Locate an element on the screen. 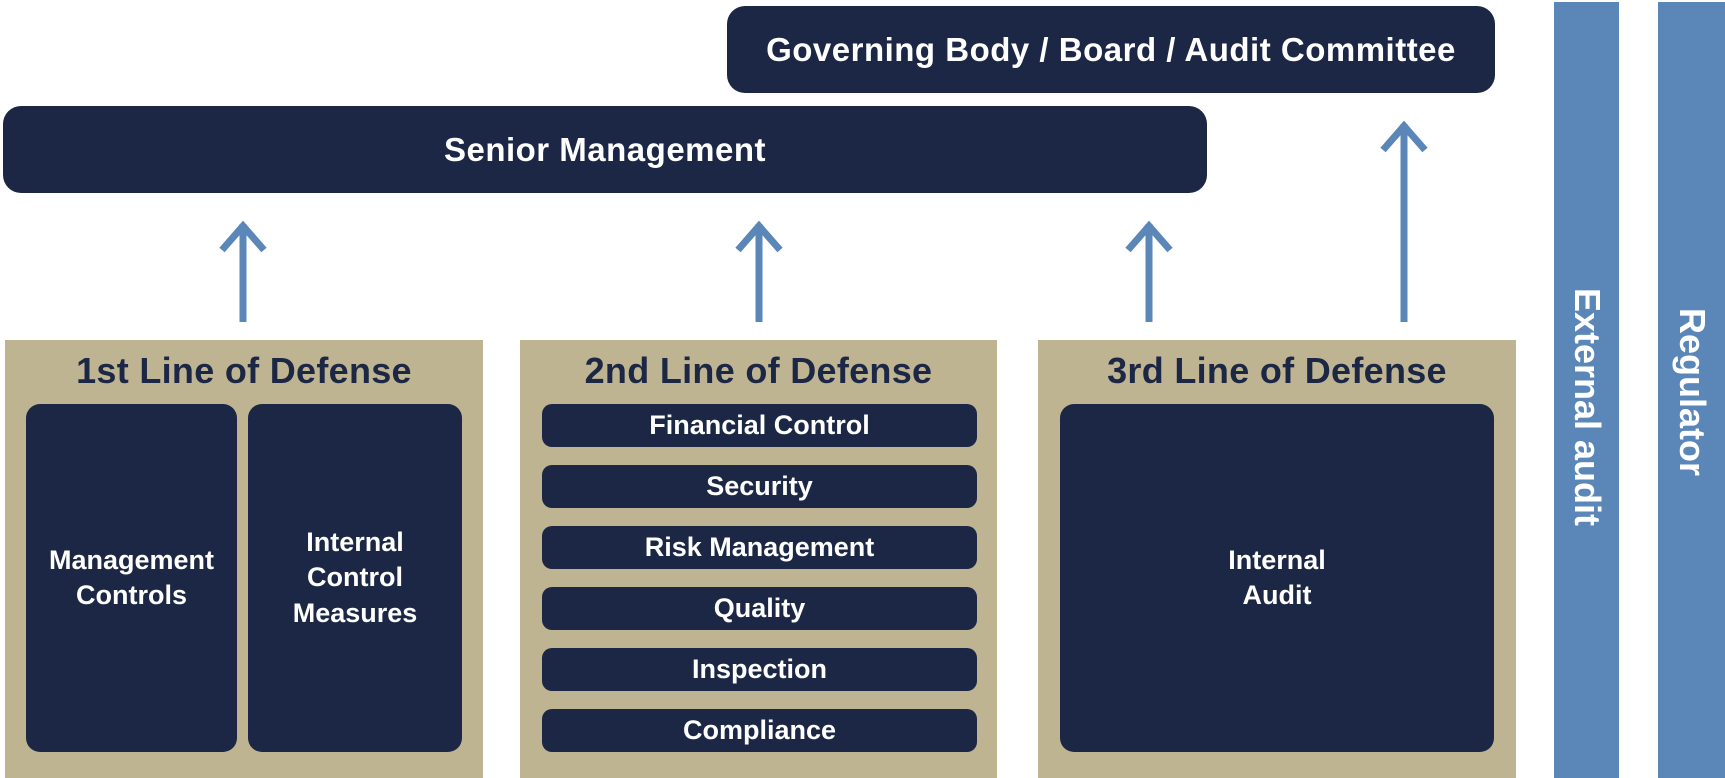 The image size is (1725, 778). arrow-line3-to-senior is located at coordinates (1149, 271).